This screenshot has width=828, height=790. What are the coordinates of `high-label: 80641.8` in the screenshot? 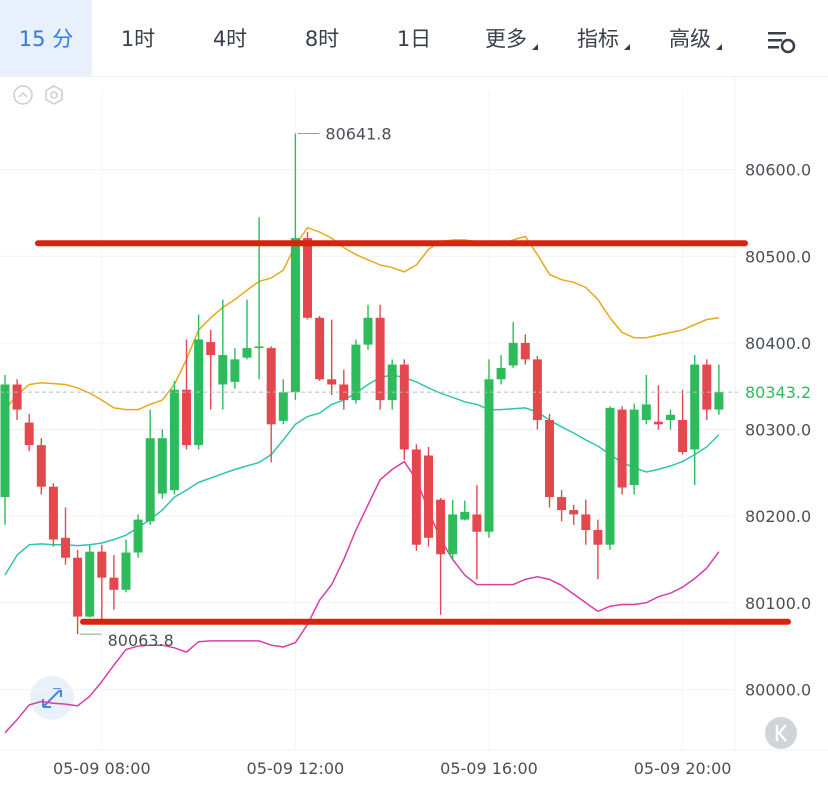 It's located at (358, 133).